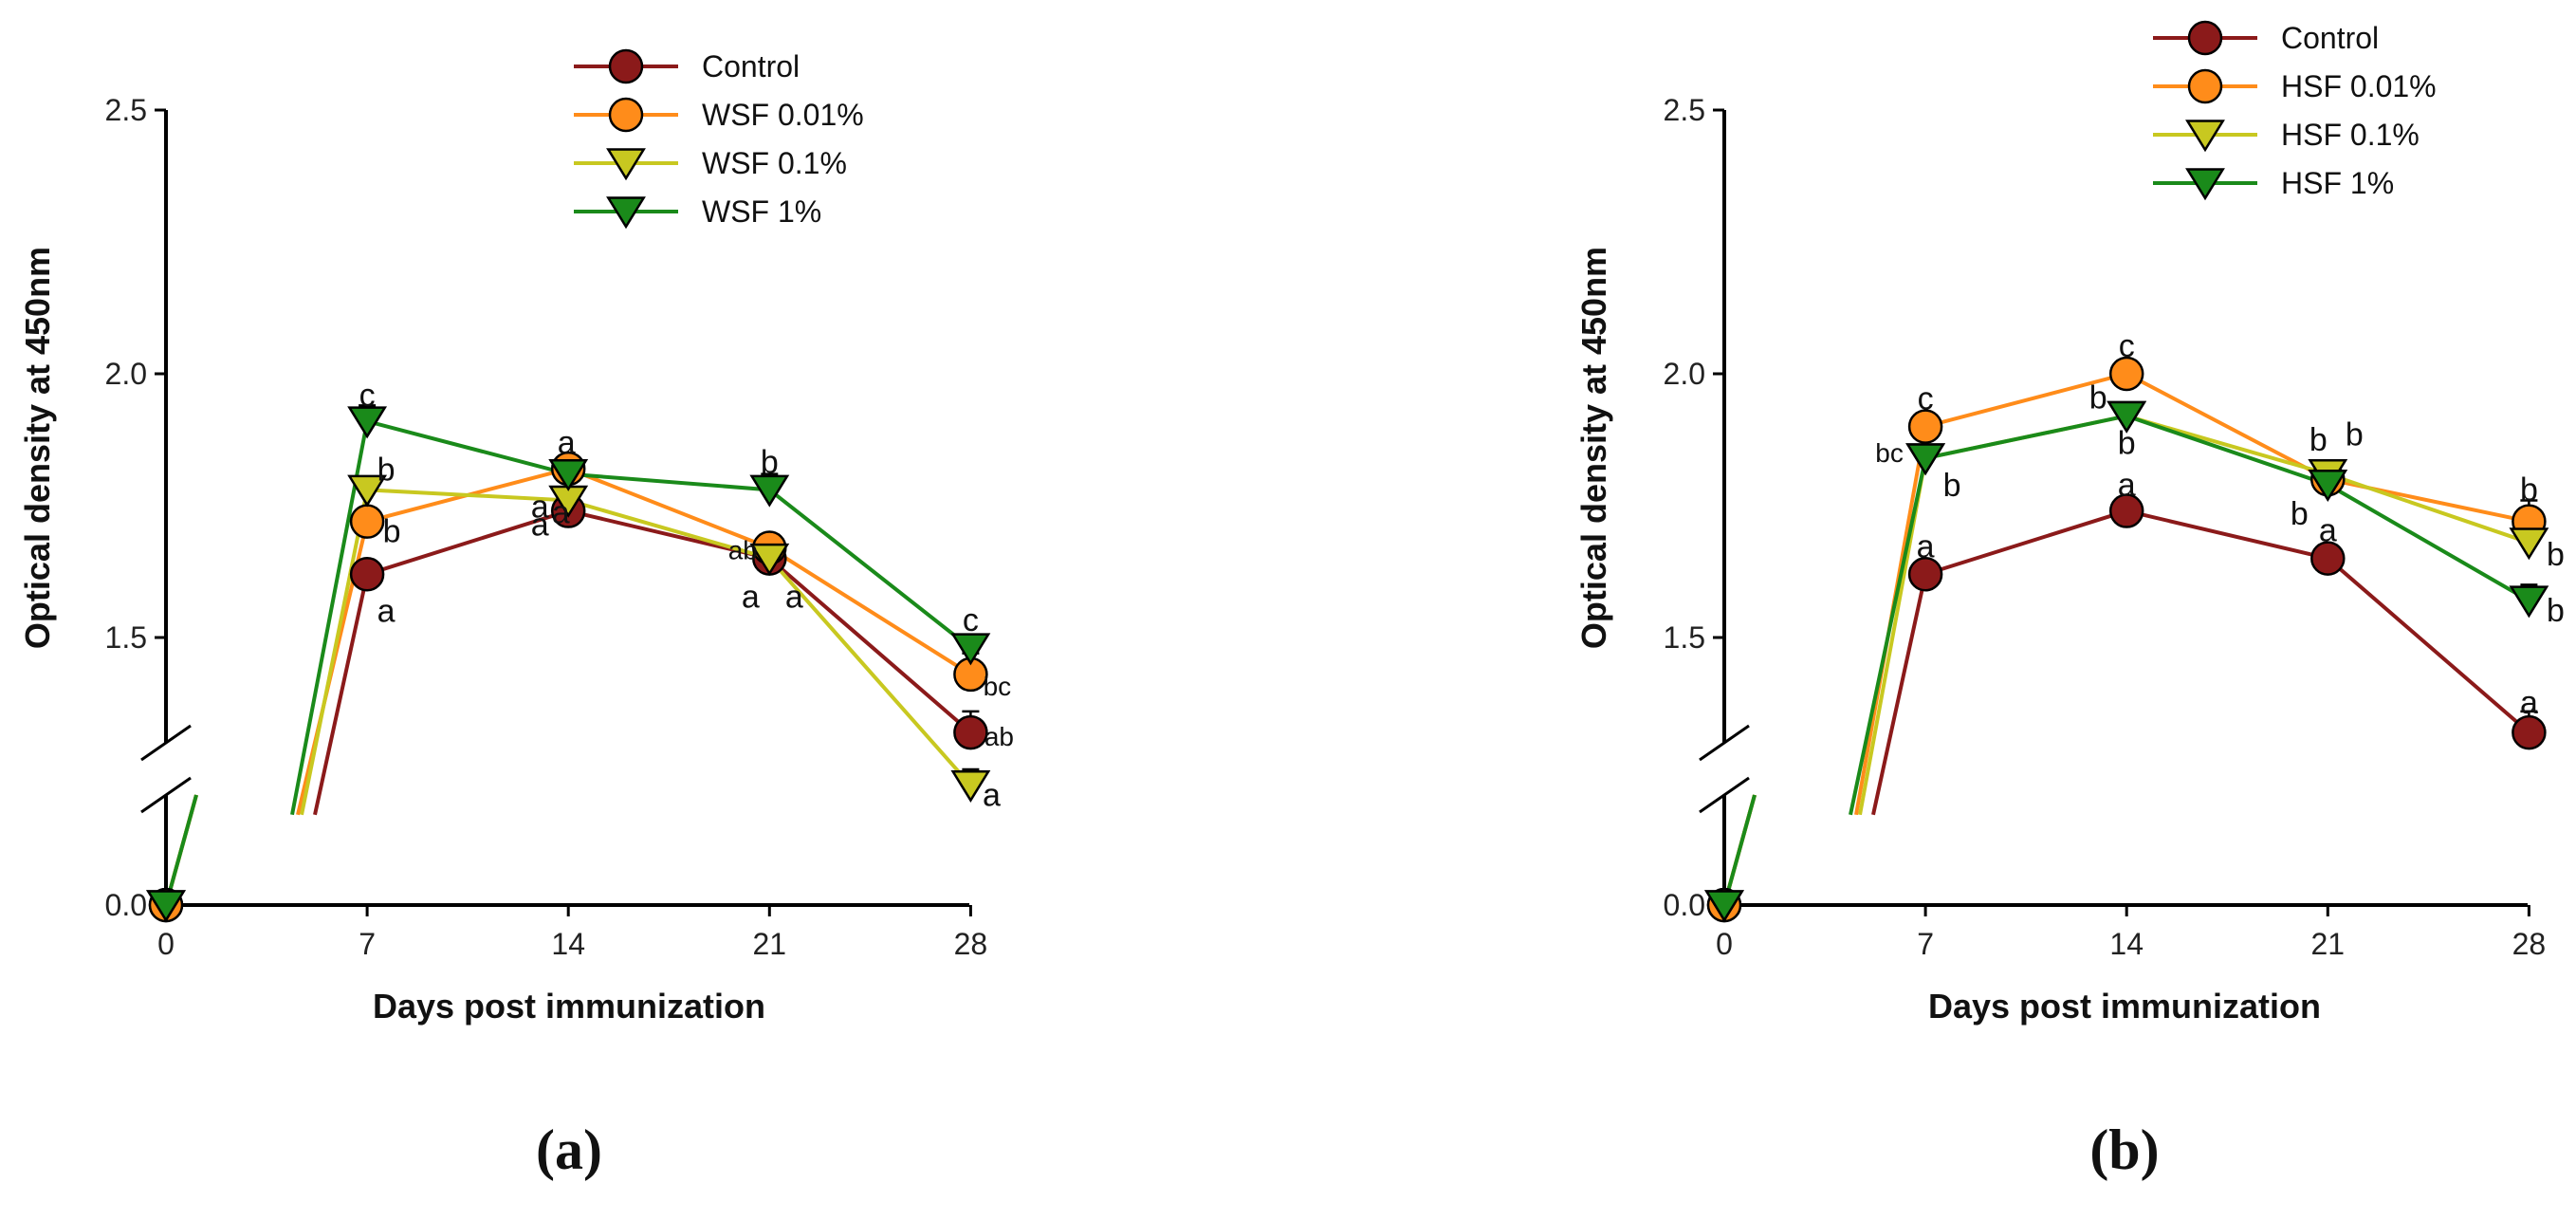 The width and height of the screenshot is (2576, 1220). I want to click on panel-label: (a), so click(569, 1149).